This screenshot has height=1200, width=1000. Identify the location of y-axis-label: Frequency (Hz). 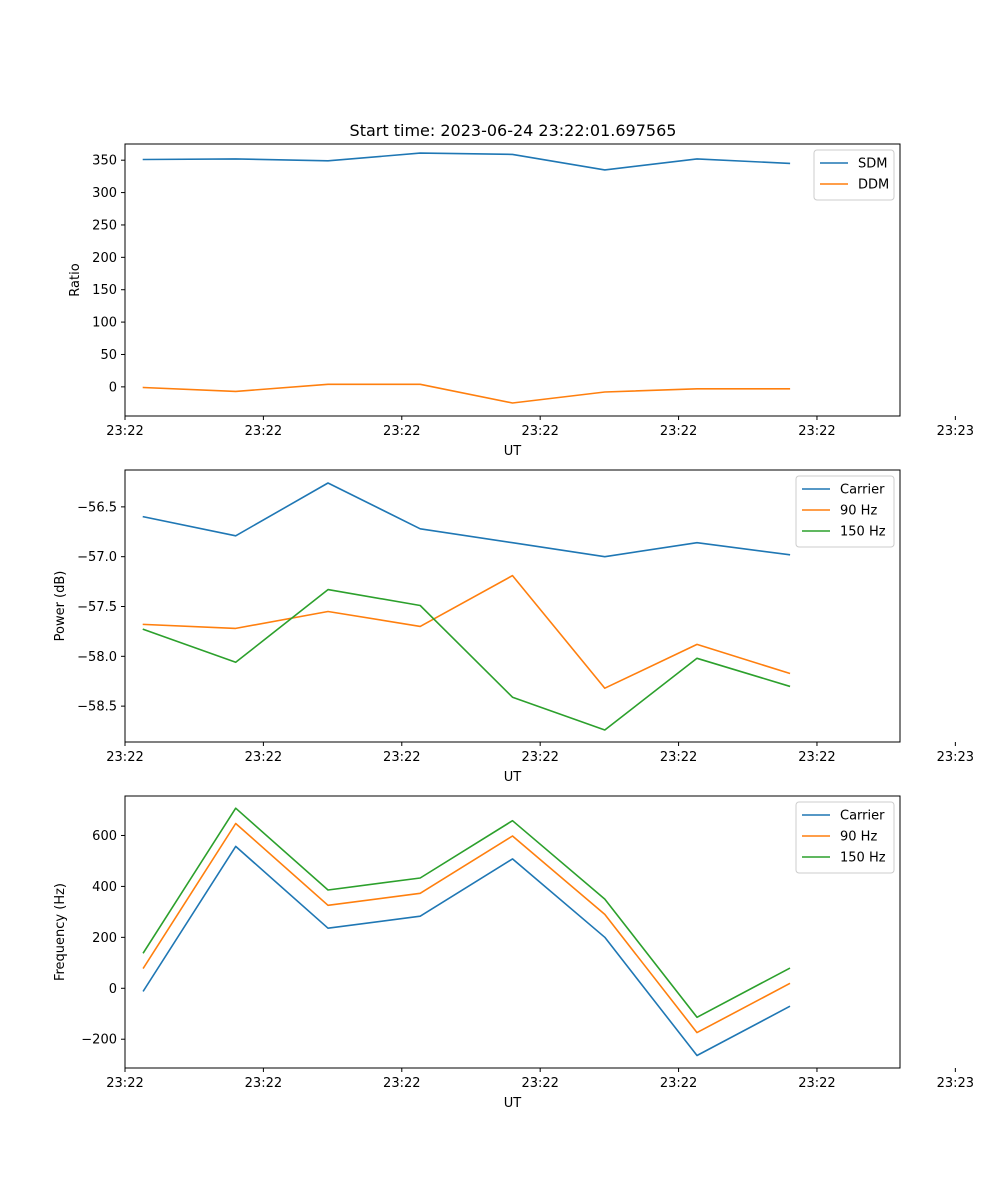
(60, 932).